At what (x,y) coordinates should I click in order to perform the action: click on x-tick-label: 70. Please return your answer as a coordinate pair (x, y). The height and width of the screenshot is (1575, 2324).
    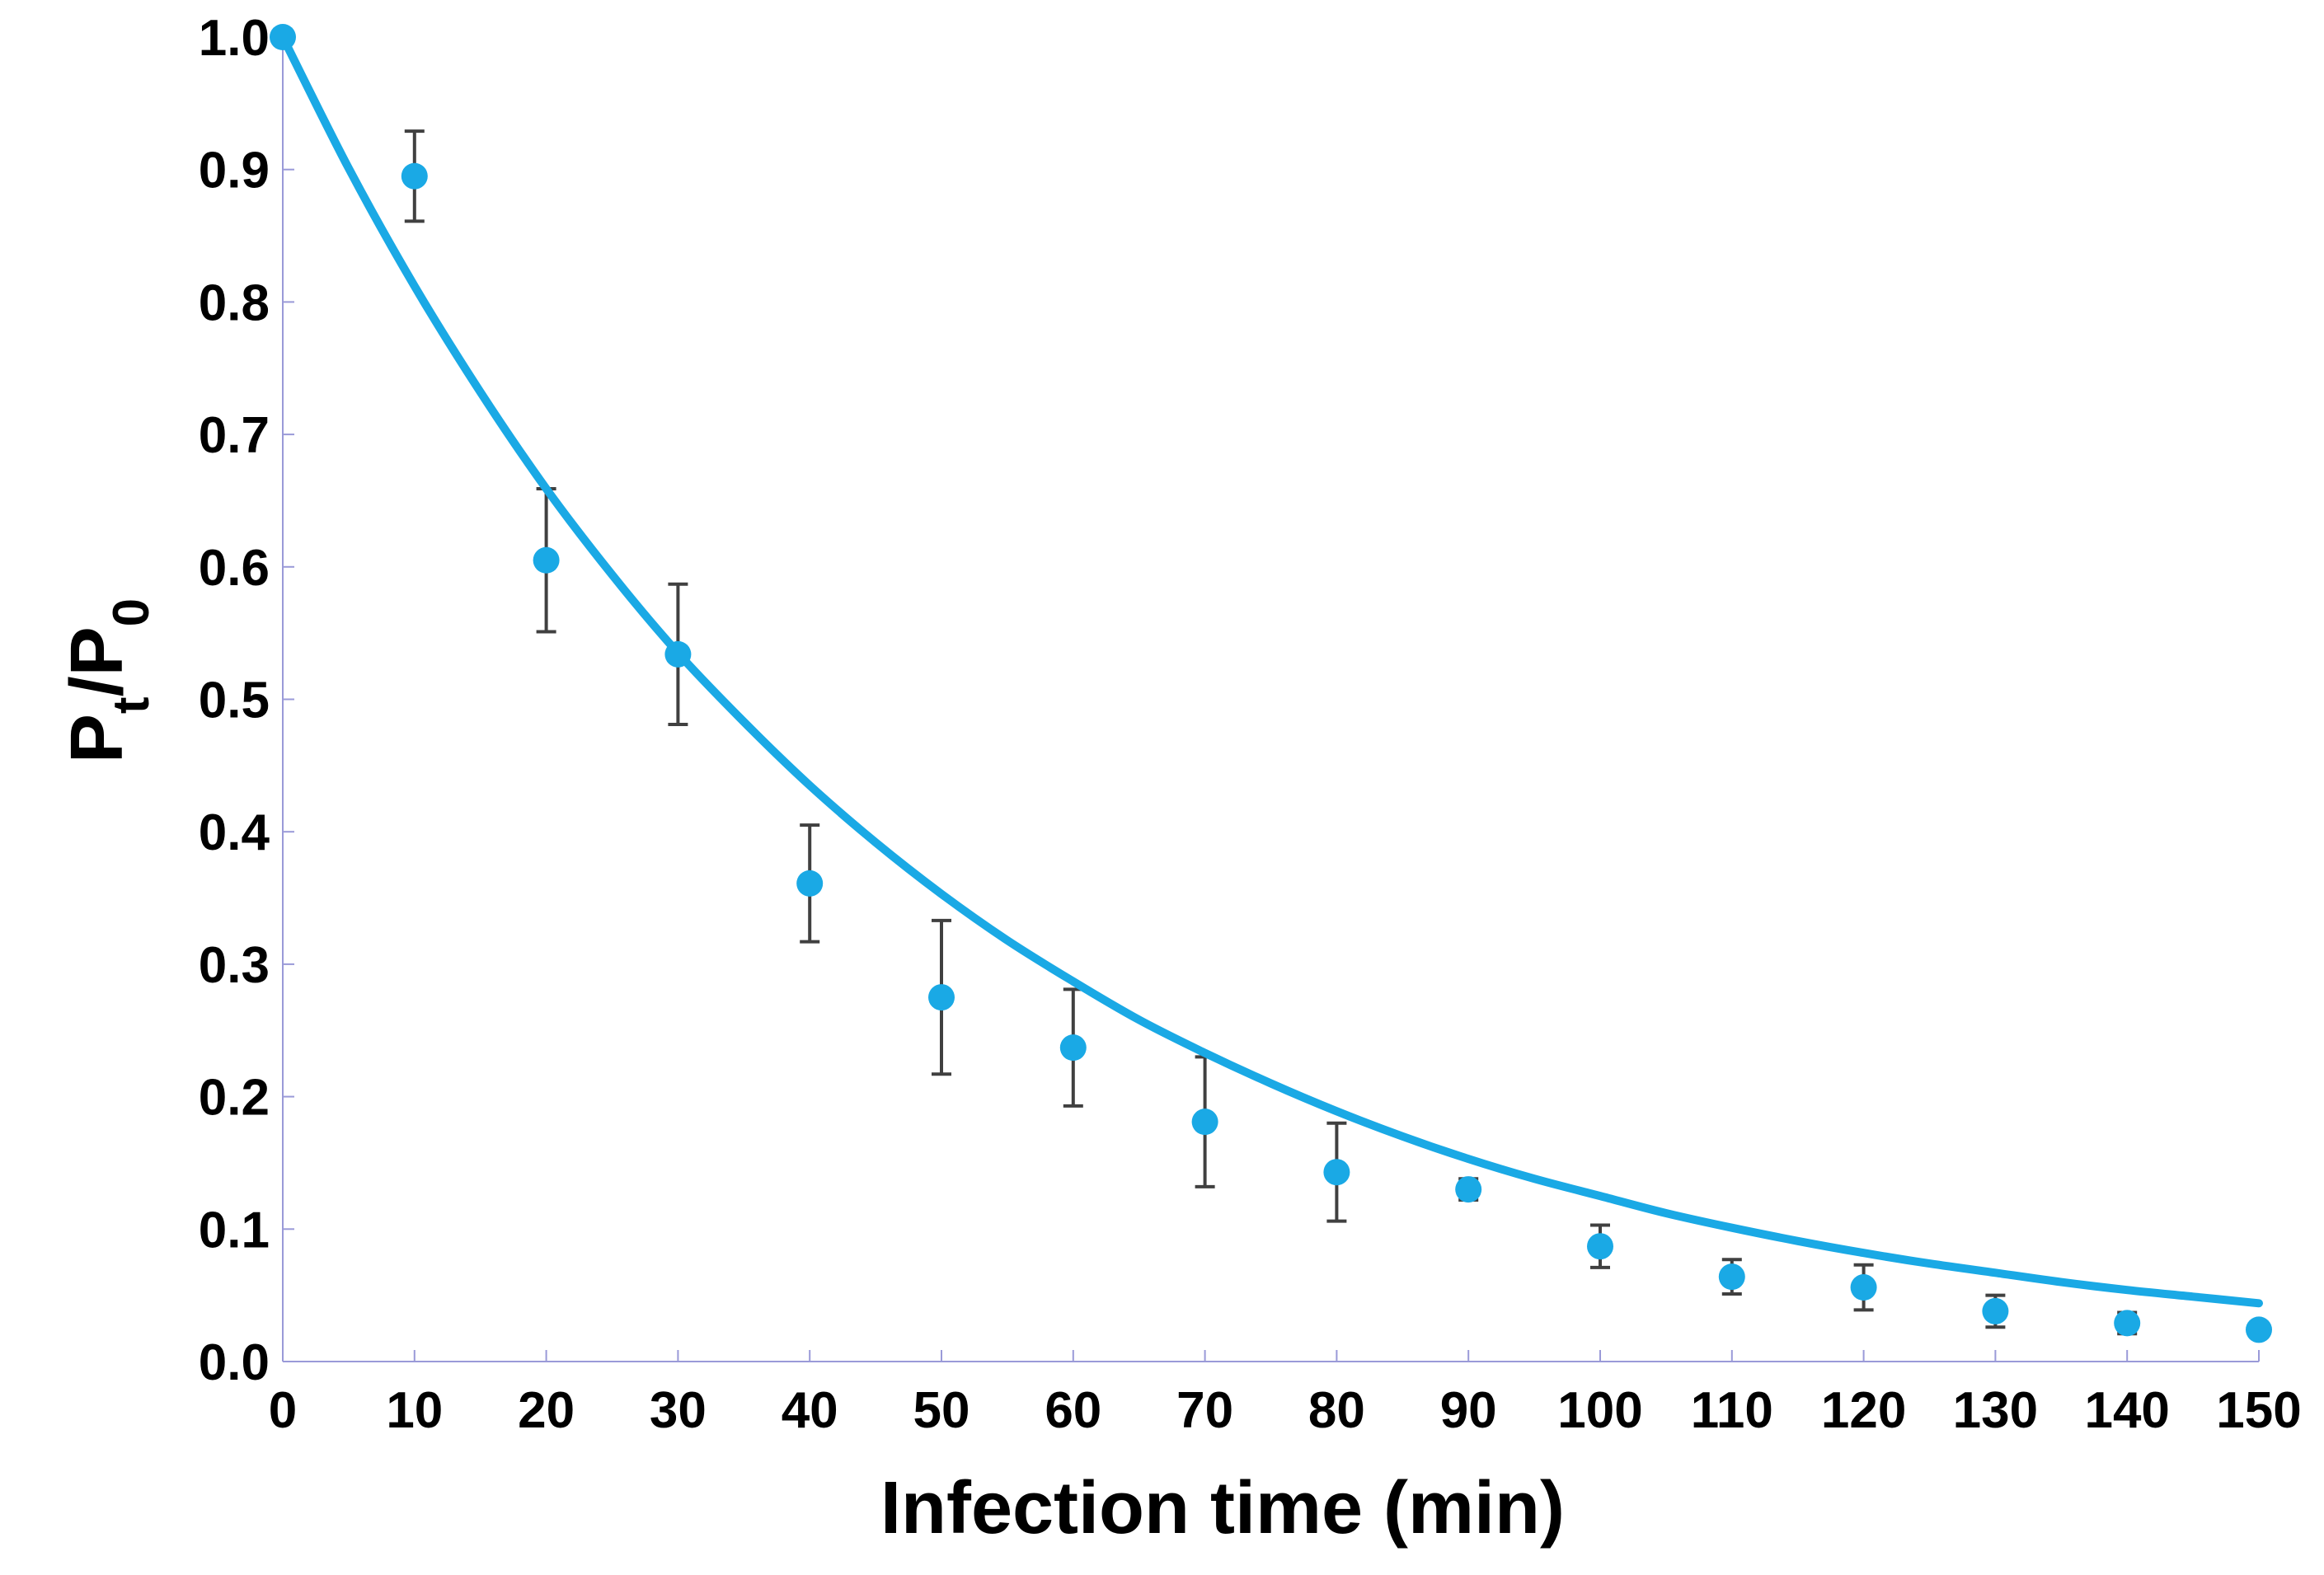
    Looking at the image, I should click on (1204, 1410).